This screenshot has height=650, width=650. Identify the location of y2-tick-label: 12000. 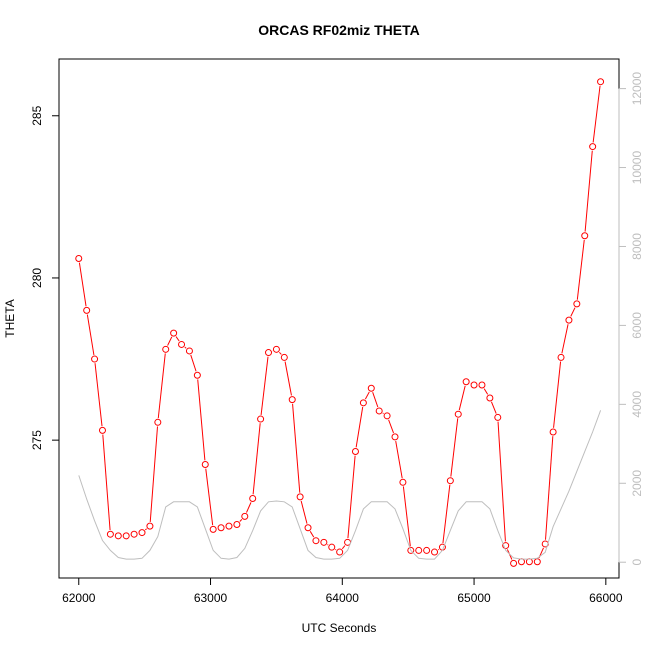
(637, 89).